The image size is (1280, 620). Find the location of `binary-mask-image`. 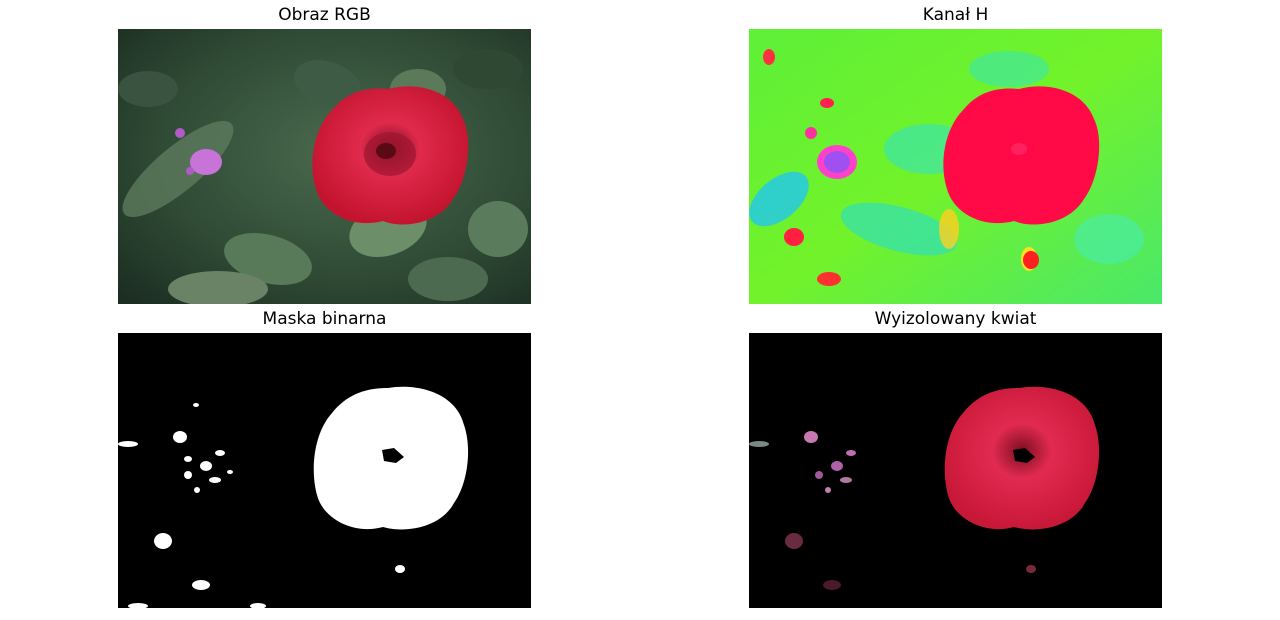

binary-mask-image is located at coordinates (324, 470).